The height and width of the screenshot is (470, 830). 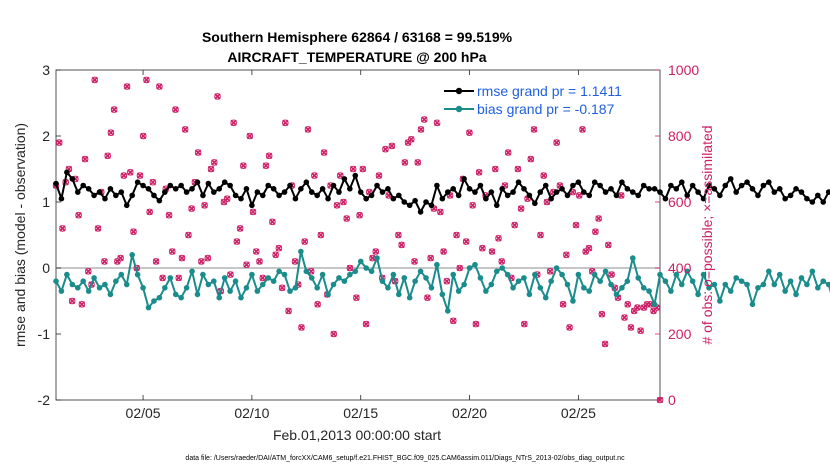 I want to click on legend-bias-label: bias grand pr = -0.187, so click(x=546, y=109).